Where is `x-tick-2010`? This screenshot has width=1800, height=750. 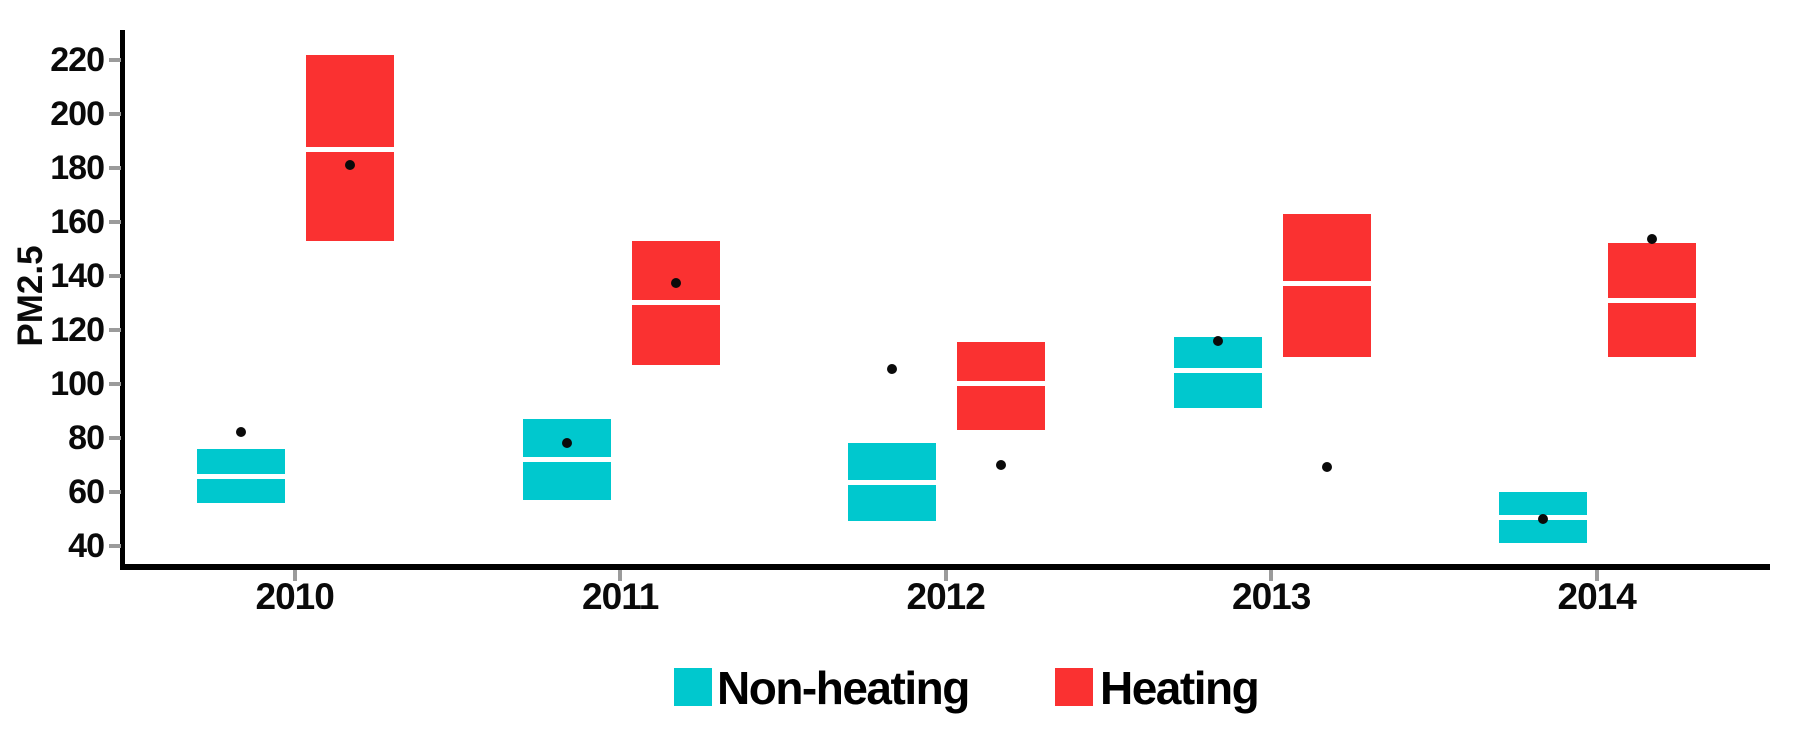
x-tick-2010 is located at coordinates (294, 575).